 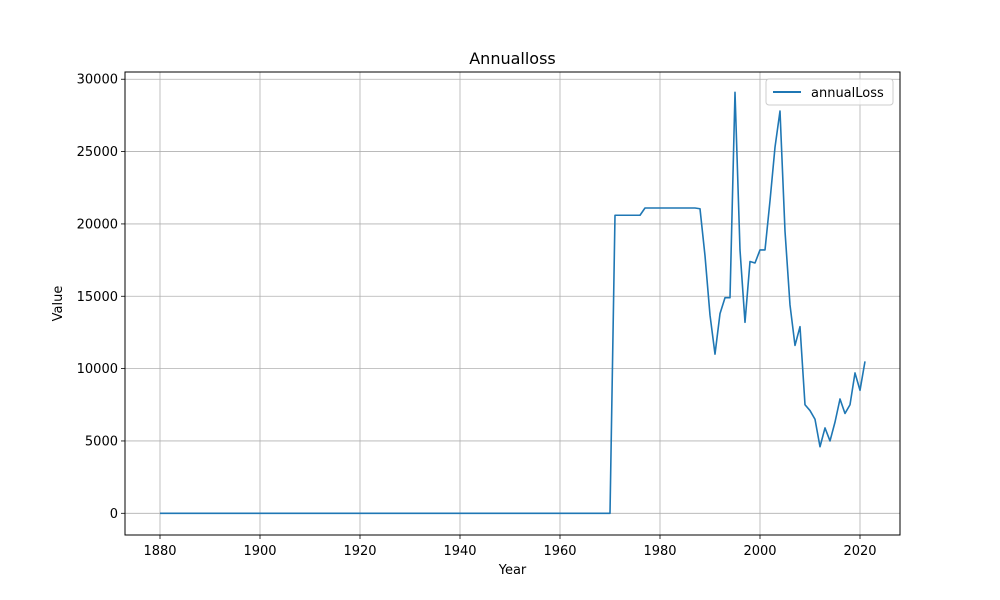 I want to click on legend-label-annualLoss: annualLoss, so click(x=847, y=93).